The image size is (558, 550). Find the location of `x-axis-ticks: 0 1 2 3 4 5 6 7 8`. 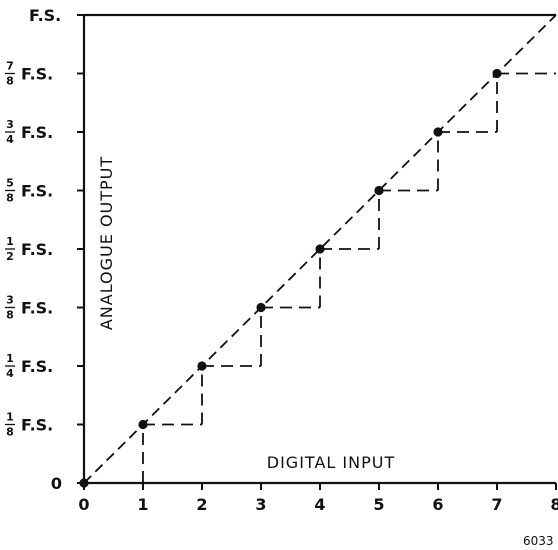

x-axis-ticks: 0 1 2 3 4 5 6 7 8 is located at coordinates (318, 498).